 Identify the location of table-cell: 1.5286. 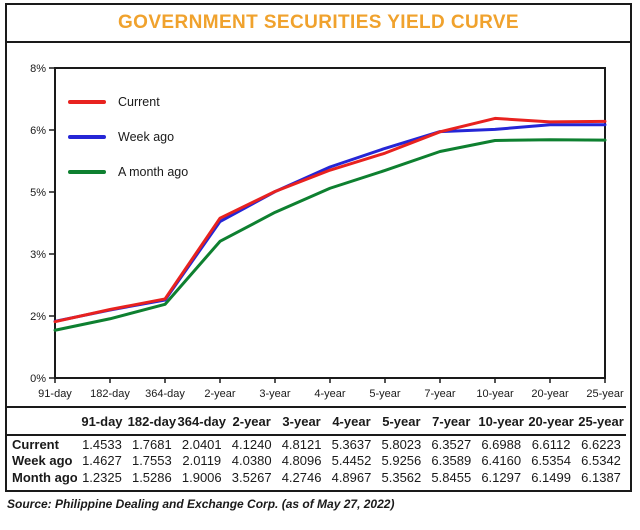
(151, 477).